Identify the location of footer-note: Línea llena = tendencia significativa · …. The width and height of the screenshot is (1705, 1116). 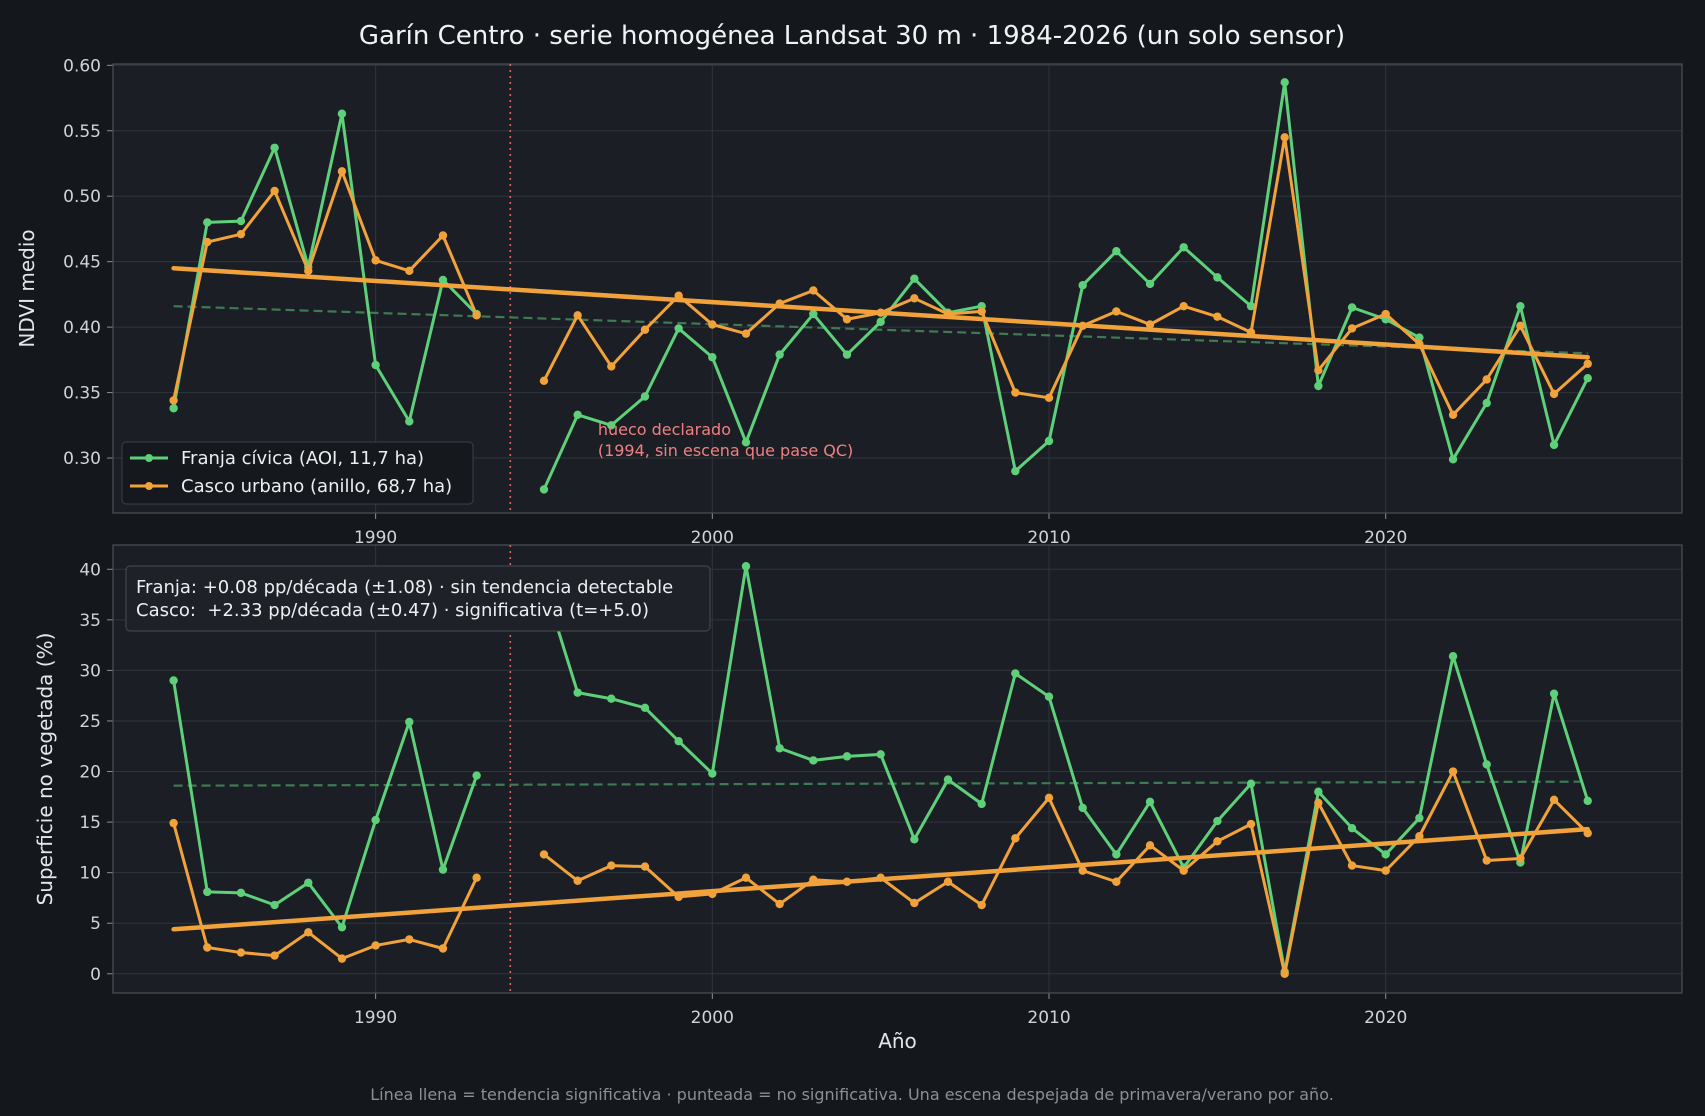
(852, 1094).